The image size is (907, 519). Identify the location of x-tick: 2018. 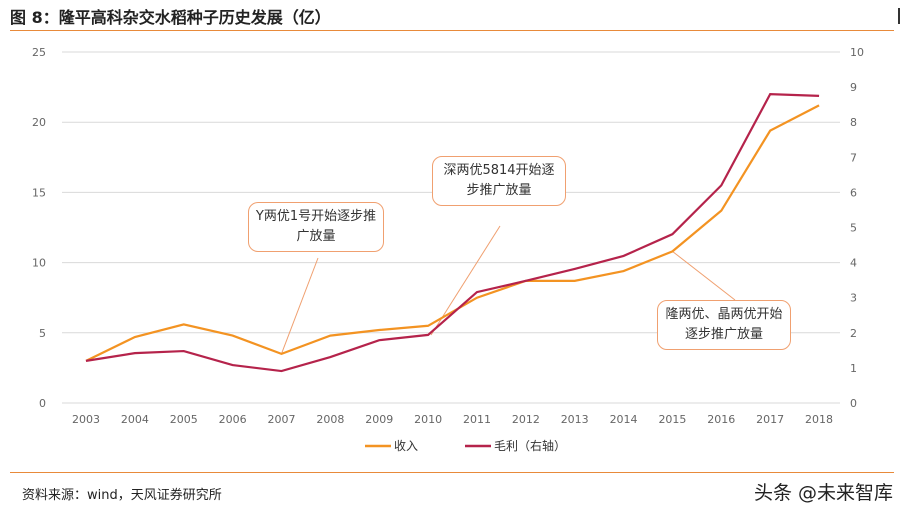
(819, 419).